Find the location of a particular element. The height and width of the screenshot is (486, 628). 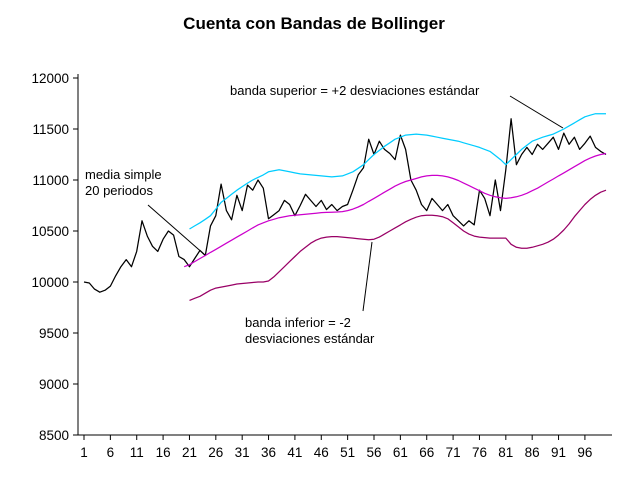

x-tick-label: 6 is located at coordinates (111, 452).